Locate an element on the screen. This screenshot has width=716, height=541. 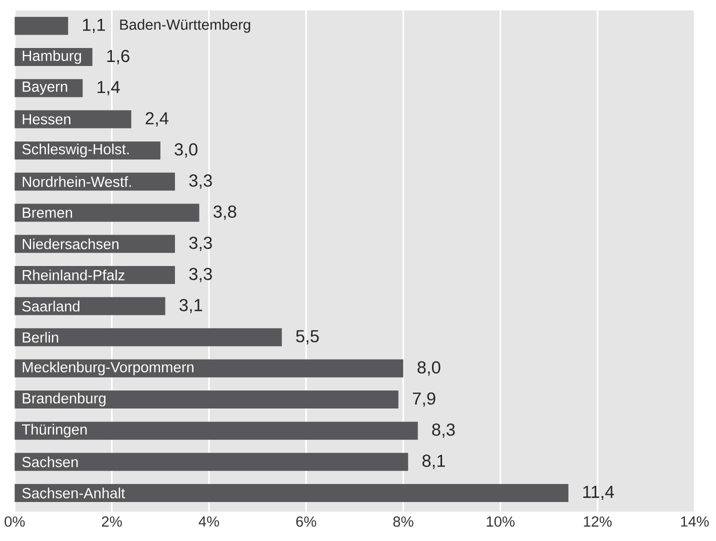
data-label: 11,4 is located at coordinates (598, 493).